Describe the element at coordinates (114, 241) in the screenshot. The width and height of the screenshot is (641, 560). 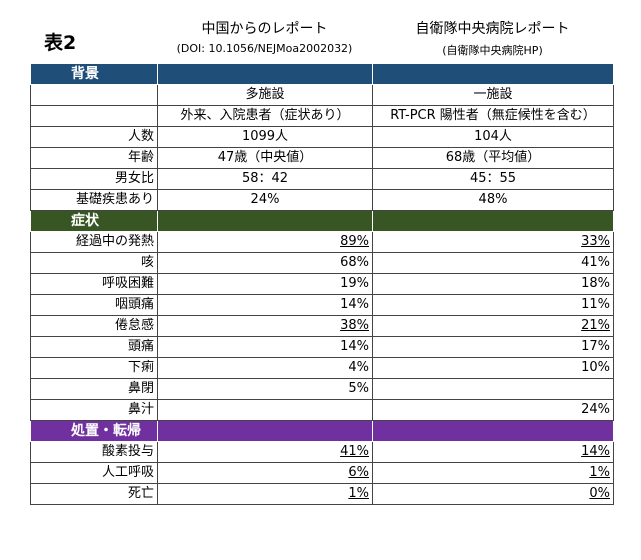
I see `row-label: 経過中の発熱` at that location.